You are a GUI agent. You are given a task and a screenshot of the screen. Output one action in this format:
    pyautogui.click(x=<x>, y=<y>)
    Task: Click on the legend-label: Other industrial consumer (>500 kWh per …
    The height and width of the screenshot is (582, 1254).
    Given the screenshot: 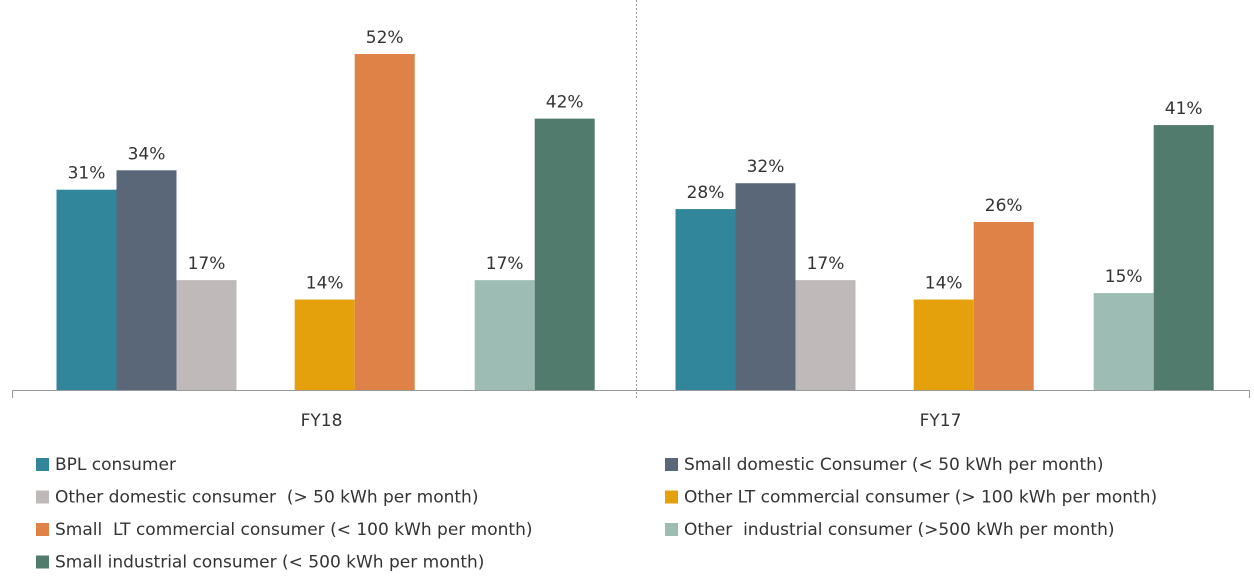 What is the action you would take?
    pyautogui.click(x=899, y=530)
    